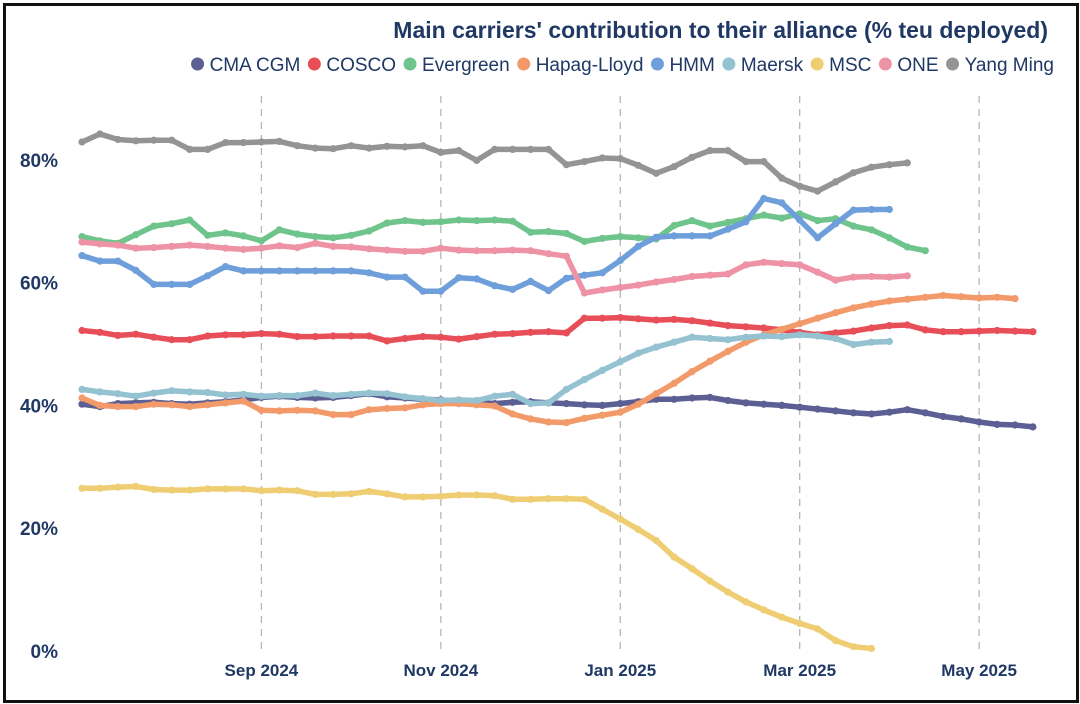 Image resolution: width=1080 pixels, height=704 pixels. Describe the element at coordinates (494, 267) in the screenshot. I see `series-one` at that location.